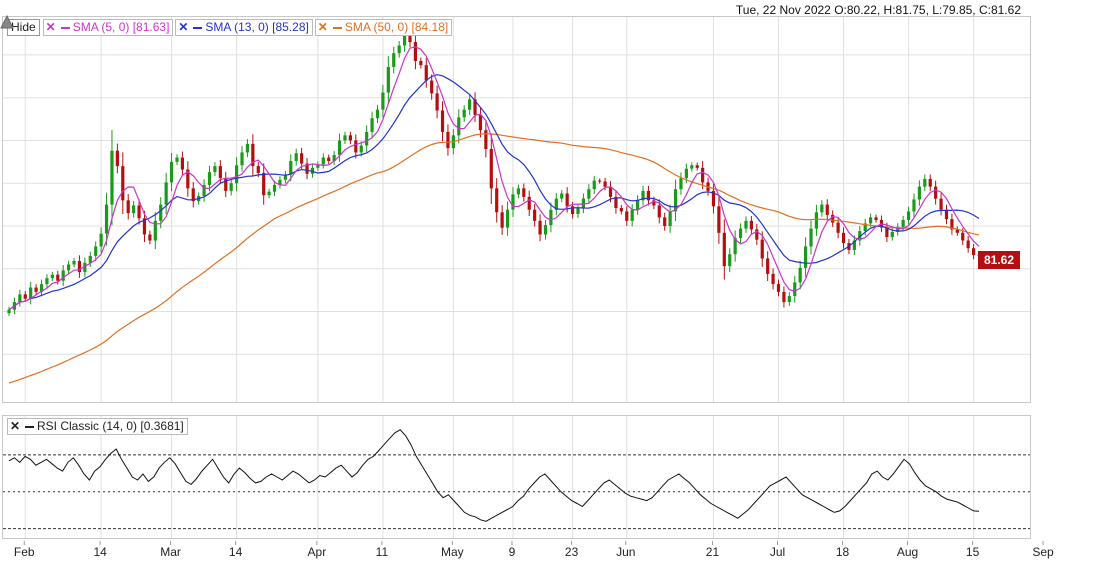 The width and height of the screenshot is (1095, 569). I want to click on x-tick-label: 21, so click(713, 552).